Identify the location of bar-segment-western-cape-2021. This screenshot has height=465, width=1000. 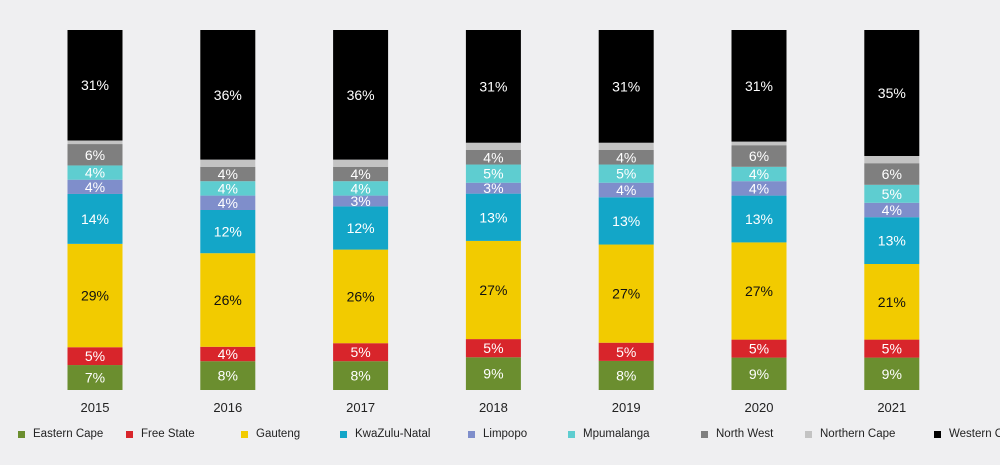
(892, 93).